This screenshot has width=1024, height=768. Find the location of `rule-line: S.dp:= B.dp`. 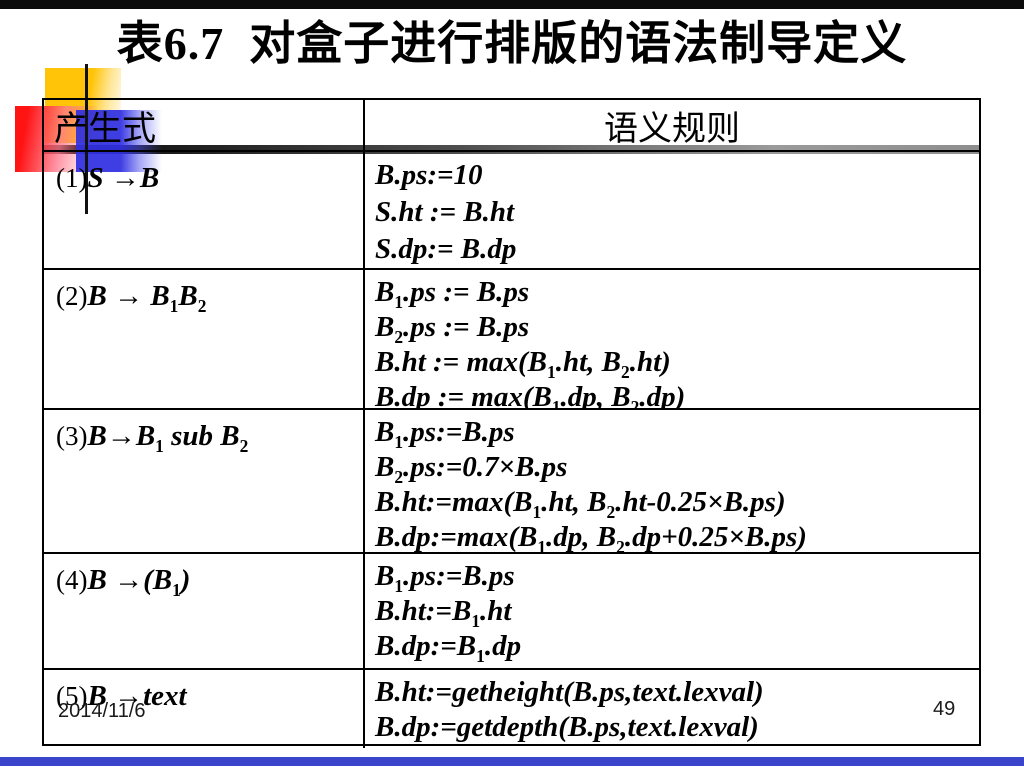

rule-line: S.dp:= B.dp is located at coordinates (446, 249).